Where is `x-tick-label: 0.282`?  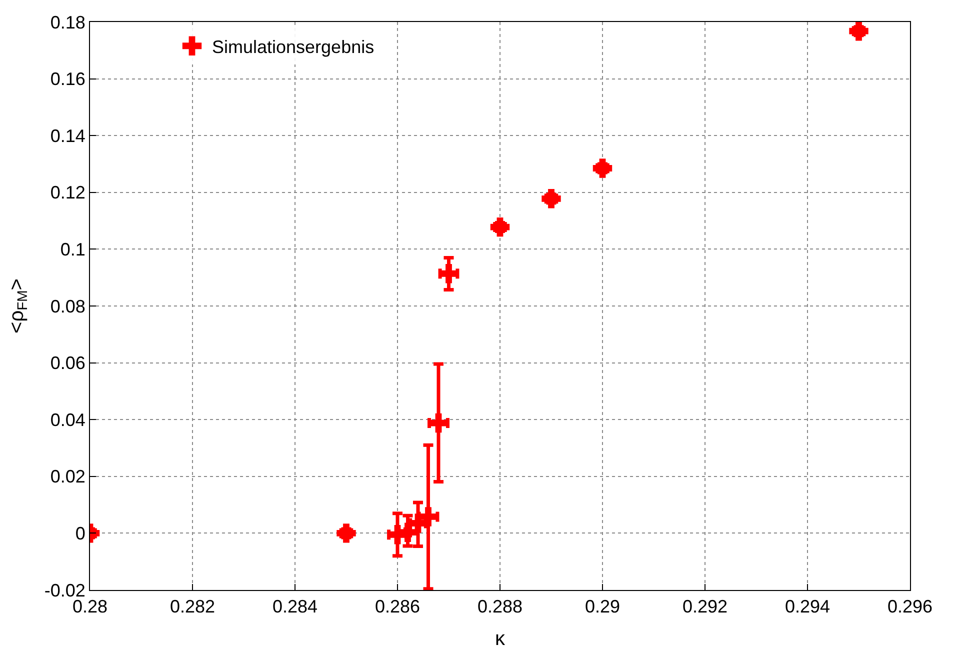 x-tick-label: 0.282 is located at coordinates (193, 606).